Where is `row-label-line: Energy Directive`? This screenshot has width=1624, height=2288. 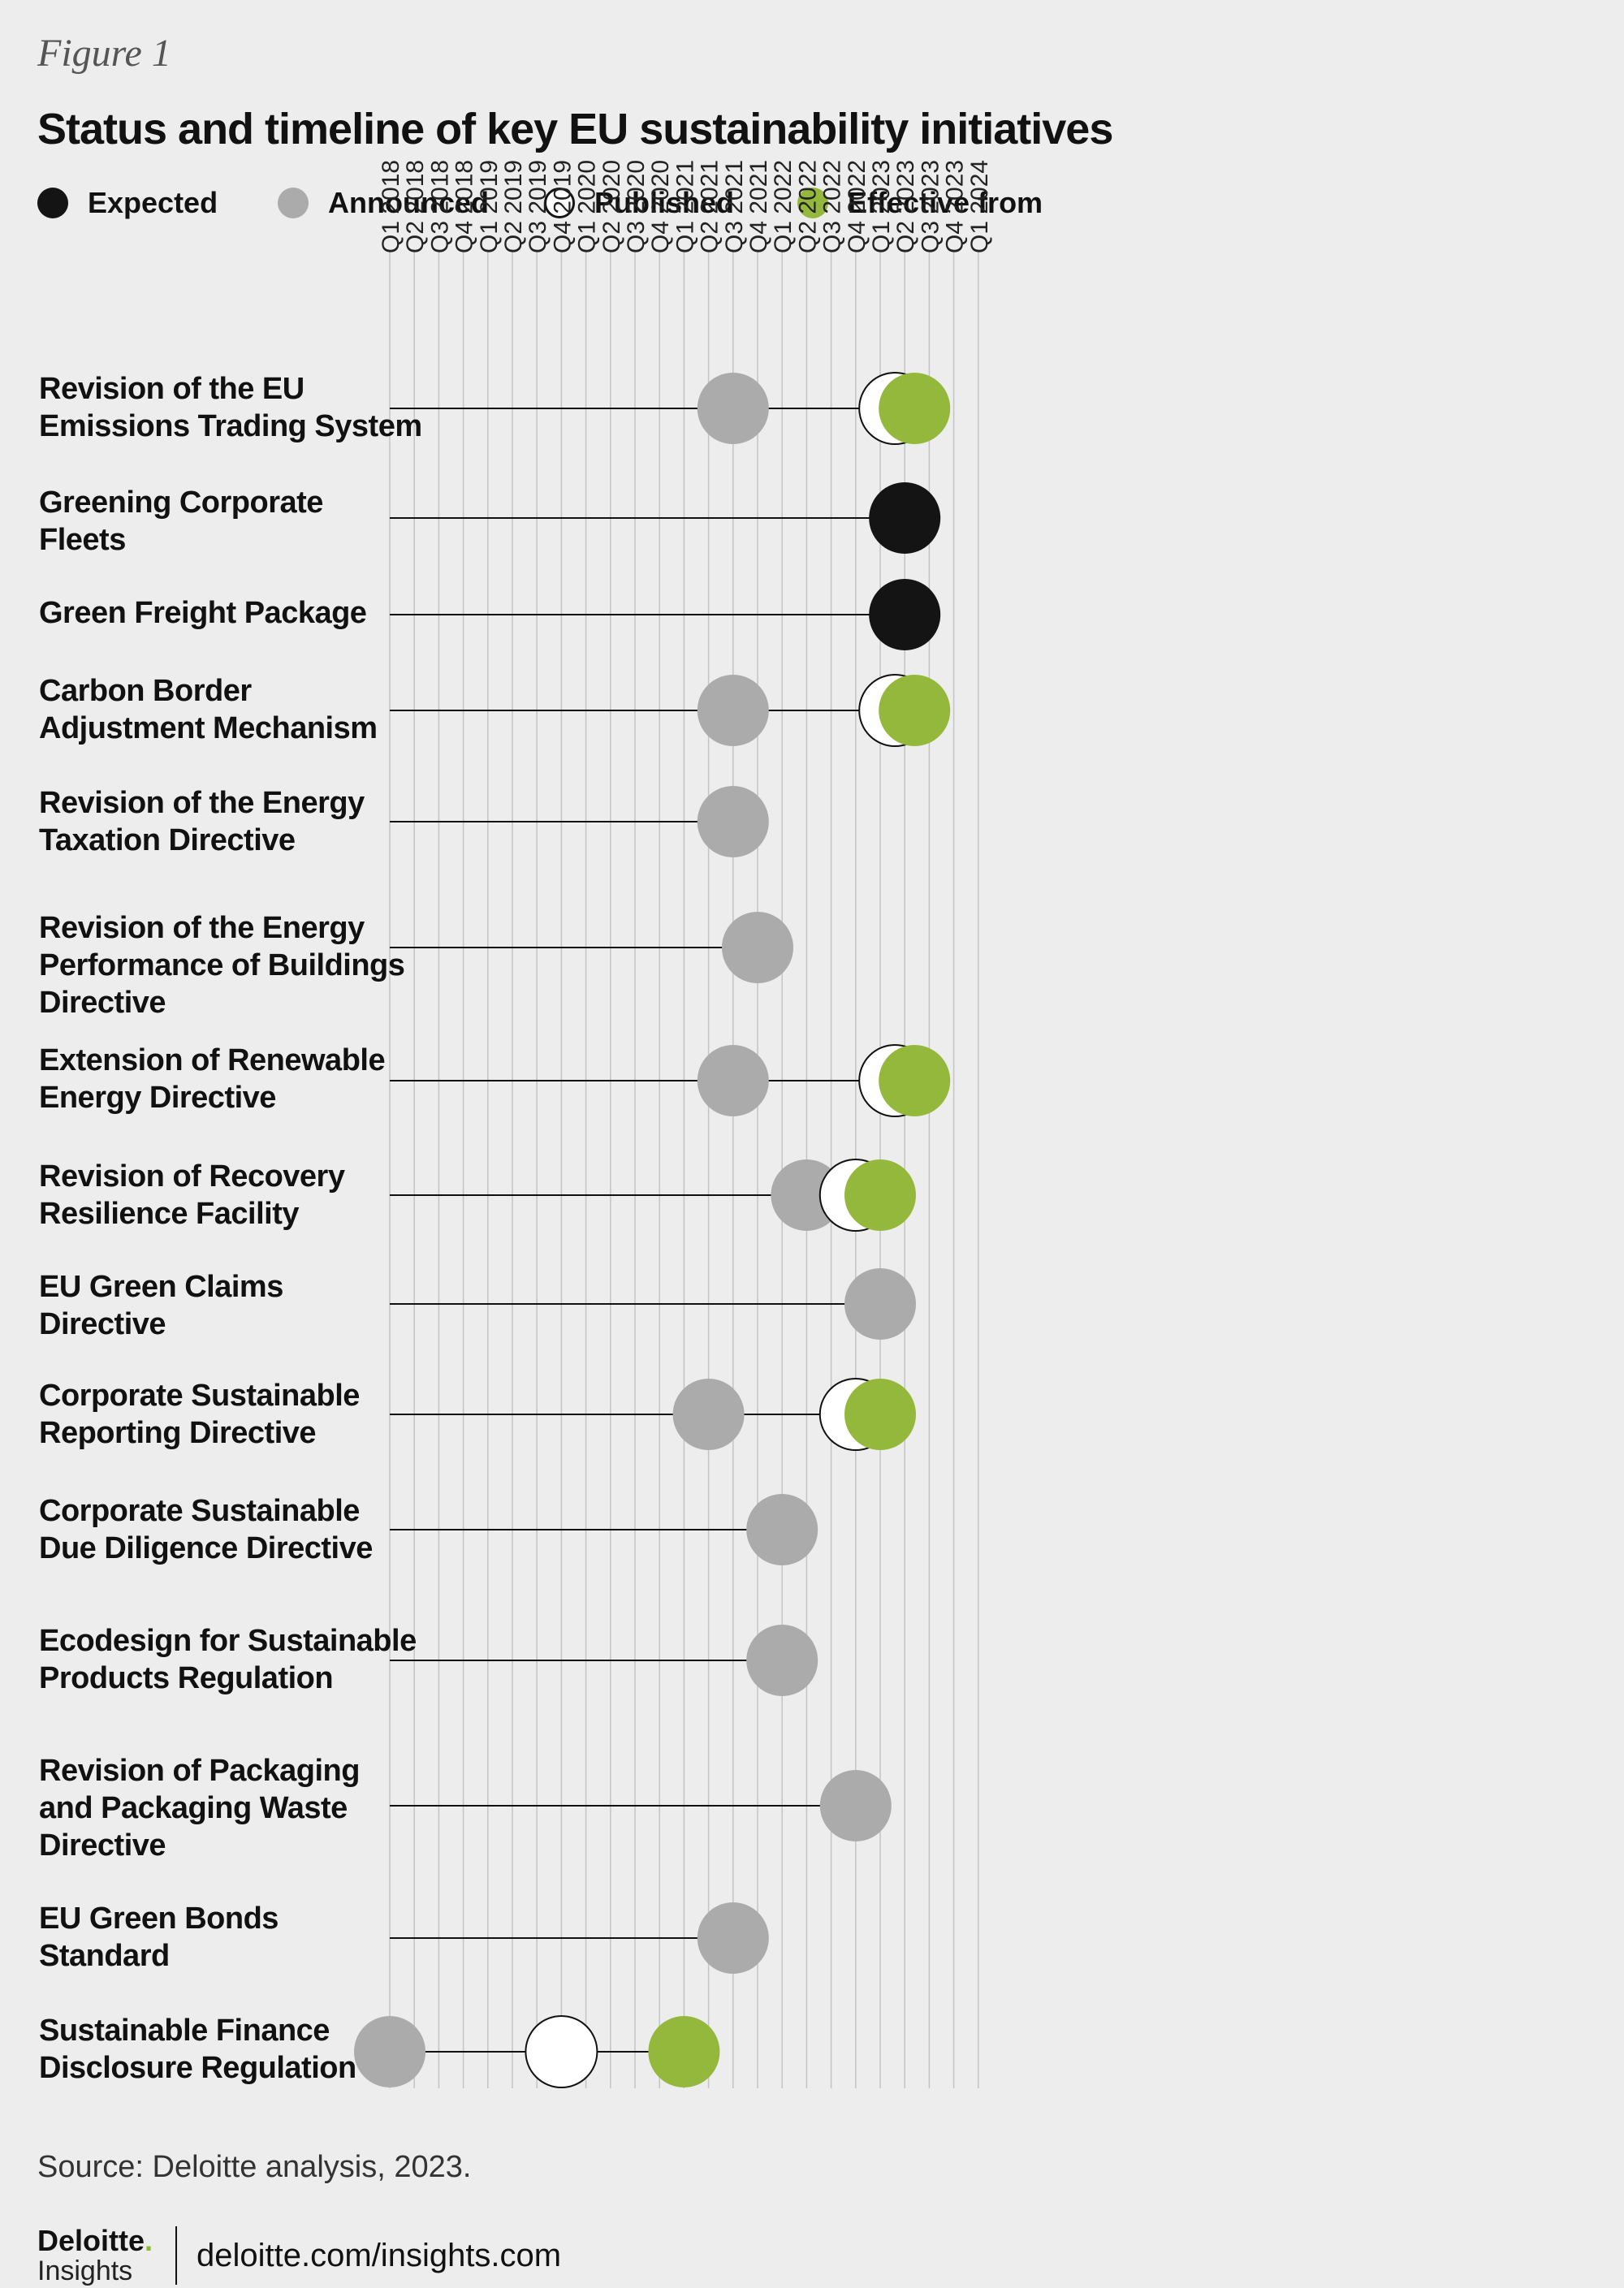 row-label-line: Energy Directive is located at coordinates (158, 1098).